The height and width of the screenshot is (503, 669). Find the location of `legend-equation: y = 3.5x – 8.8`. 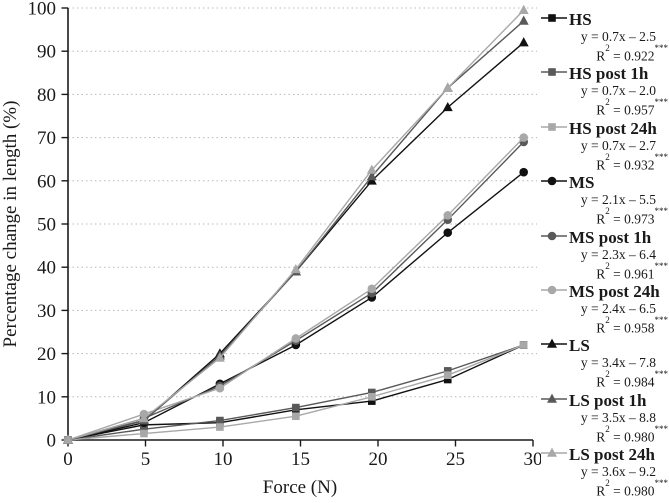

legend-equation: y = 3.5x – 8.8 is located at coordinates (618, 417).